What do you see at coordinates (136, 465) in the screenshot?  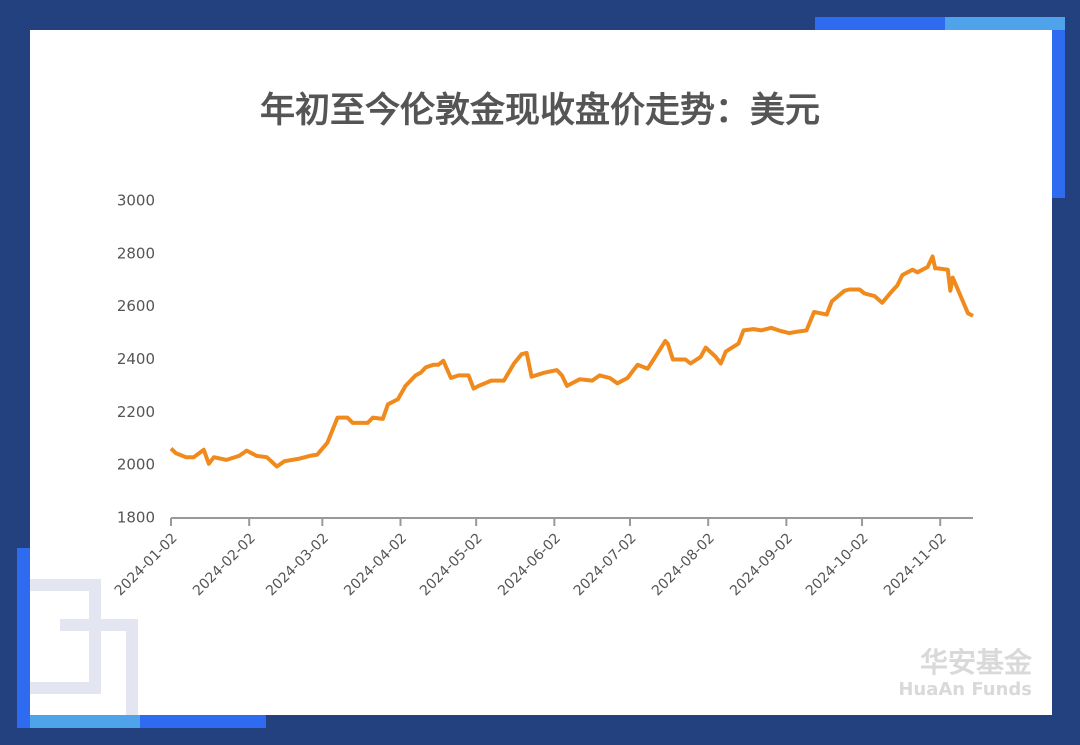 I see `y-tick-label: 2000` at bounding box center [136, 465].